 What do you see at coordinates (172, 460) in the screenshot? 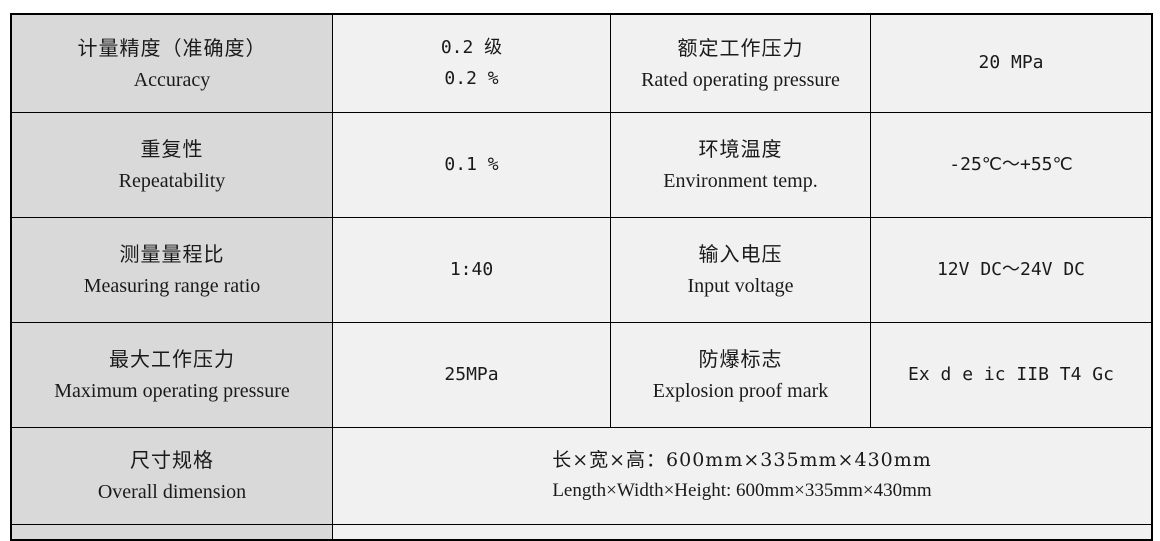
I see `dimension-label-zh: 尺寸规格` at bounding box center [172, 460].